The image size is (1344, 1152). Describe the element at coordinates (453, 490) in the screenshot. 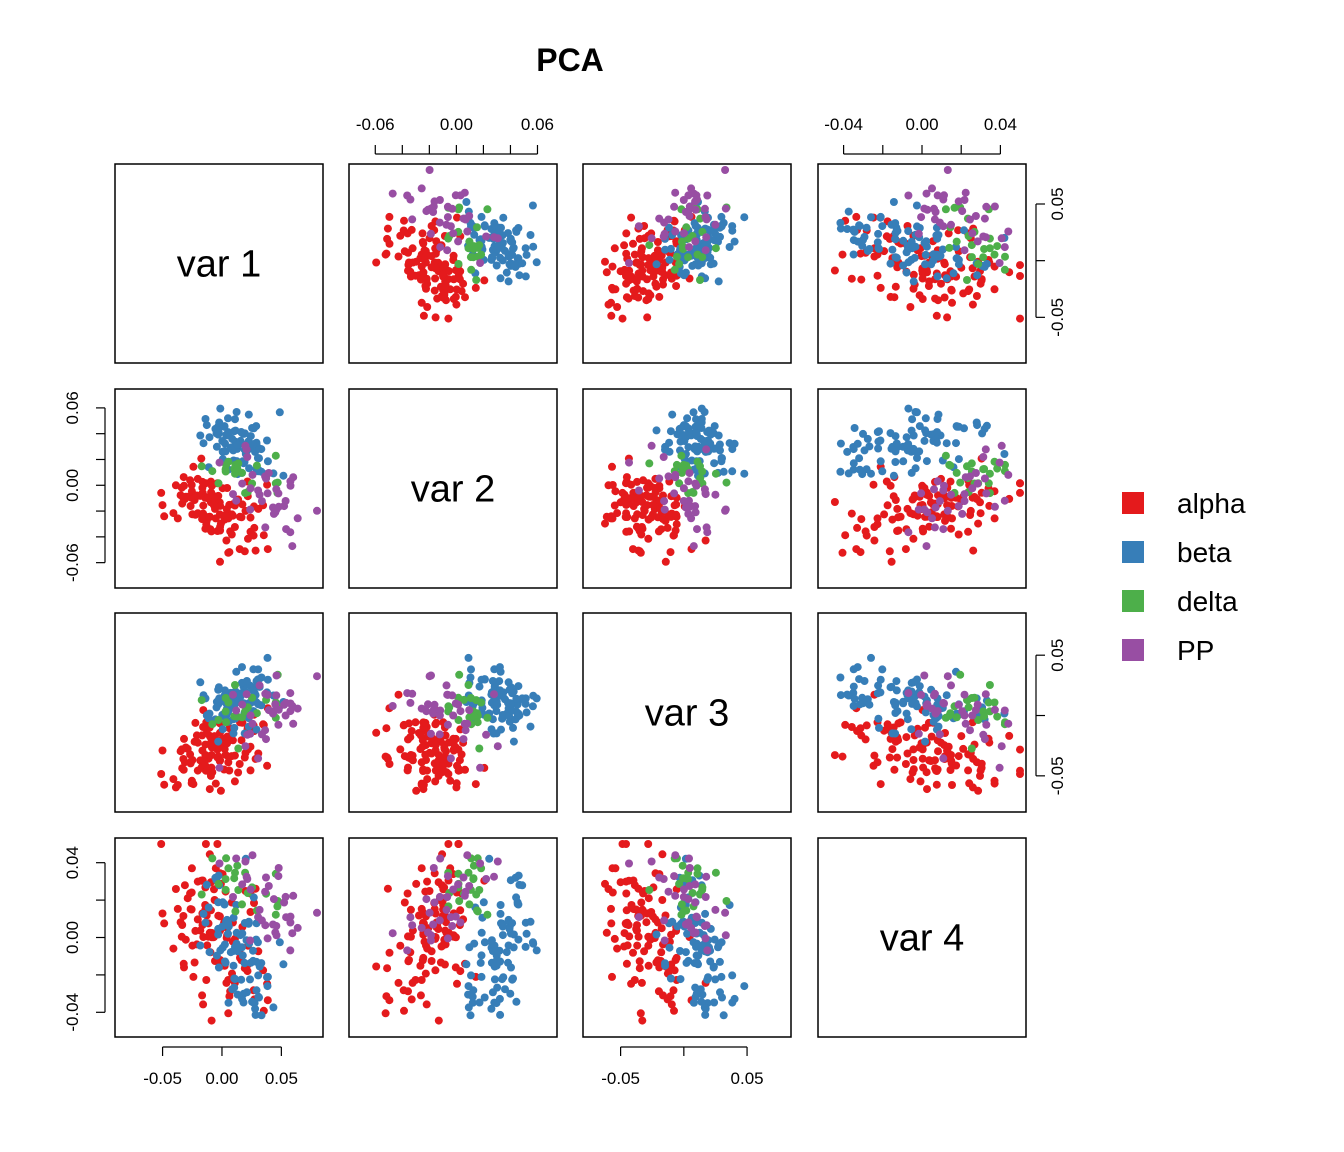

I see `diagonal-label-var-2: var 2` at that location.